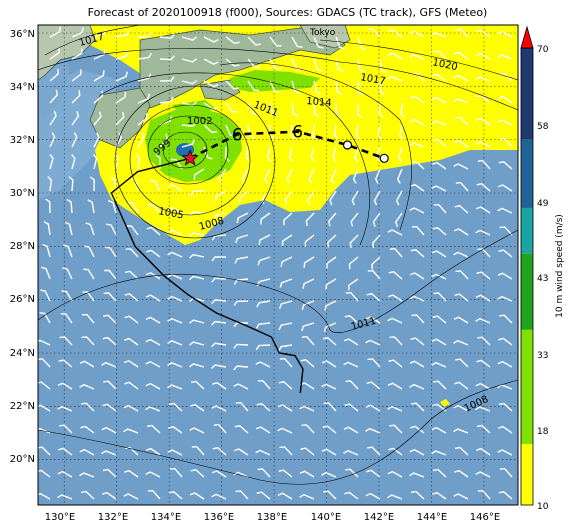  I want to click on colorbar-segment, so click(527, 173).